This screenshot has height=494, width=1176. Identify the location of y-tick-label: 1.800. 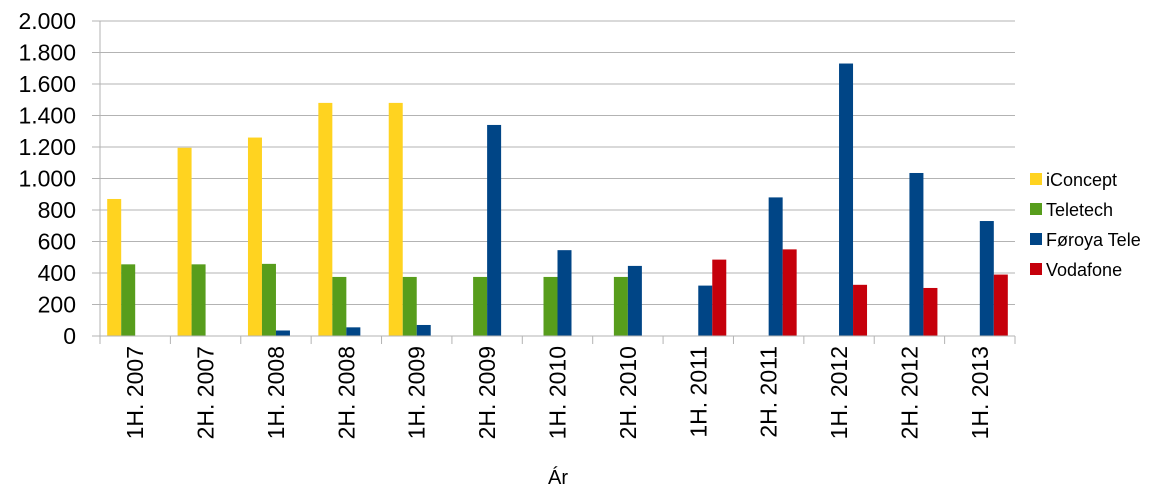
(47, 53).